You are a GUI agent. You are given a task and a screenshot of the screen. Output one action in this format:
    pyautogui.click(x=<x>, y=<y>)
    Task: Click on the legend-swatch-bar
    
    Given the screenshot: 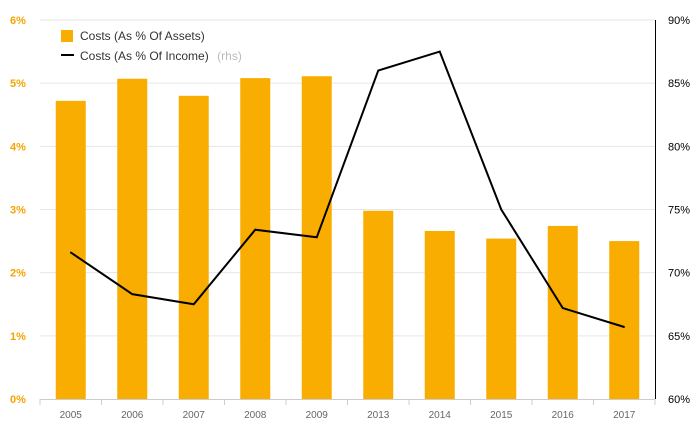 What is the action you would take?
    pyautogui.click(x=67, y=36)
    